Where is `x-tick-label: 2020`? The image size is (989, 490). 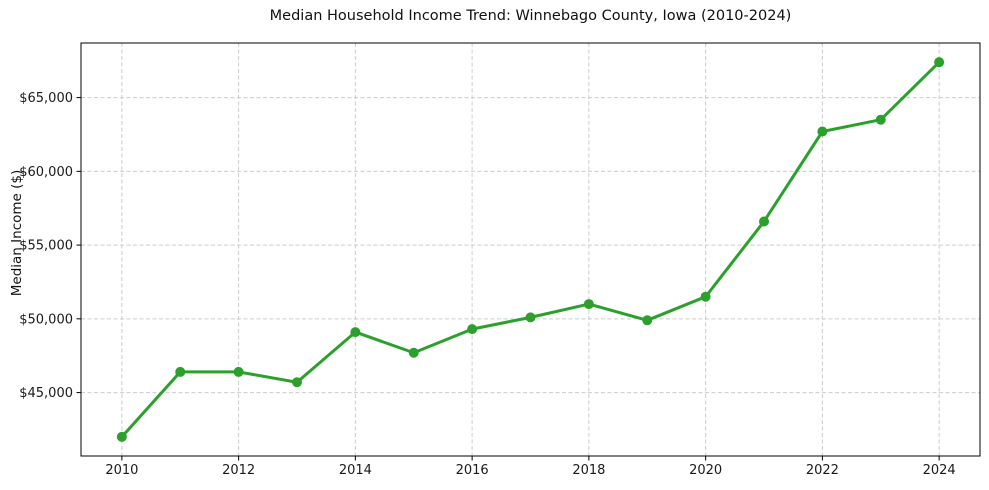 x-tick-label: 2020 is located at coordinates (705, 470).